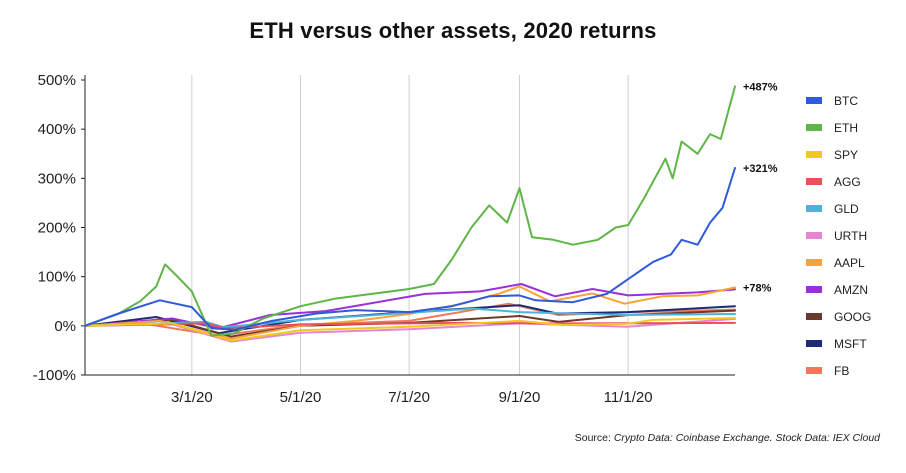 The image size is (906, 473). What do you see at coordinates (814, 235) in the screenshot?
I see `legend-swatch-urth` at bounding box center [814, 235].